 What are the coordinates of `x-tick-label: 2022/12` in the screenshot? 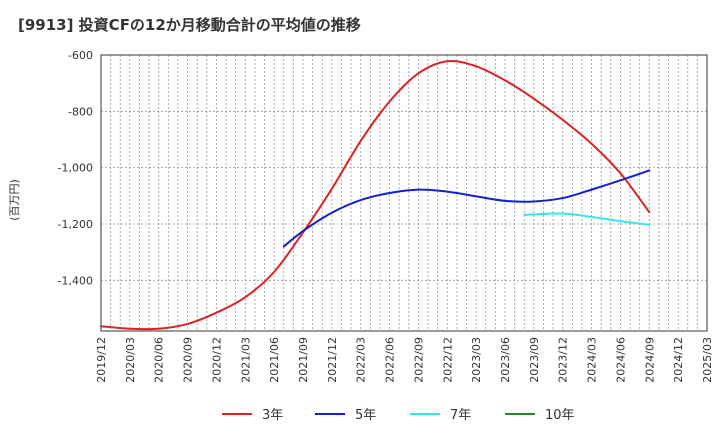 It's located at (447, 360).